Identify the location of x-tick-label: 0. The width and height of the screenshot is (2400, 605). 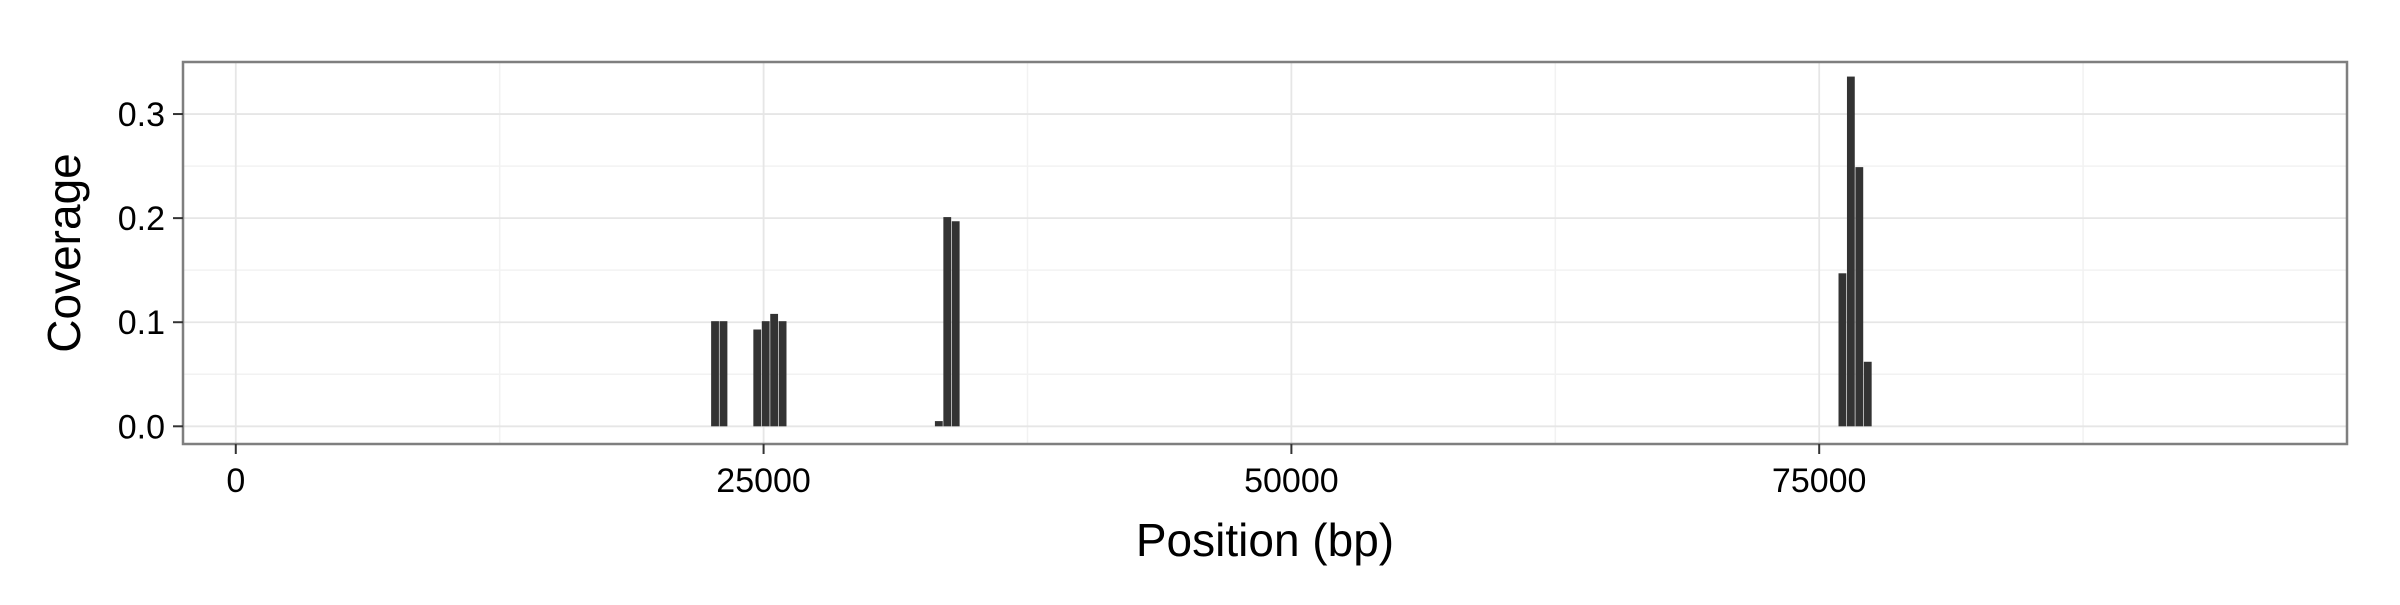
(235, 481).